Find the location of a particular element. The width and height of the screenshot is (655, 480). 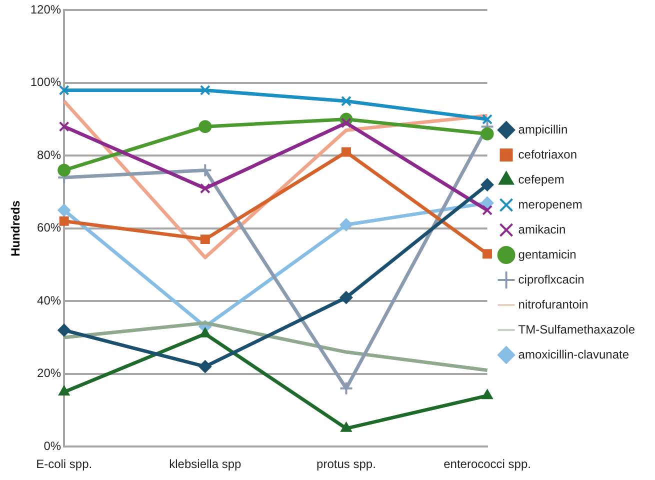

x-tick-label: klebsiella spp is located at coordinates (205, 464).